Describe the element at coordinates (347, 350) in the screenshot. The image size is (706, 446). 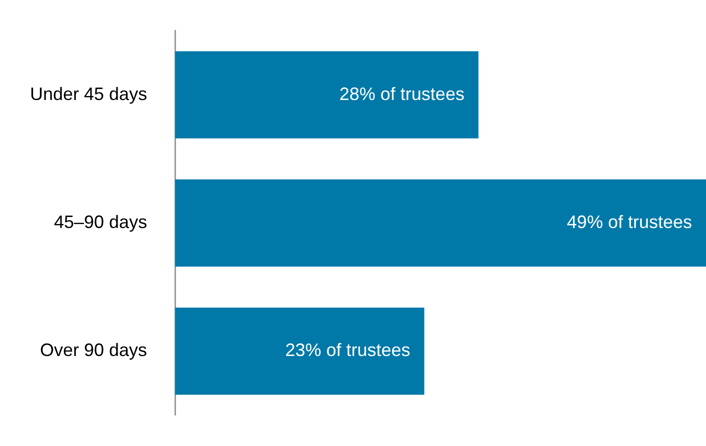
I see `data-label: 23% of trustees` at that location.